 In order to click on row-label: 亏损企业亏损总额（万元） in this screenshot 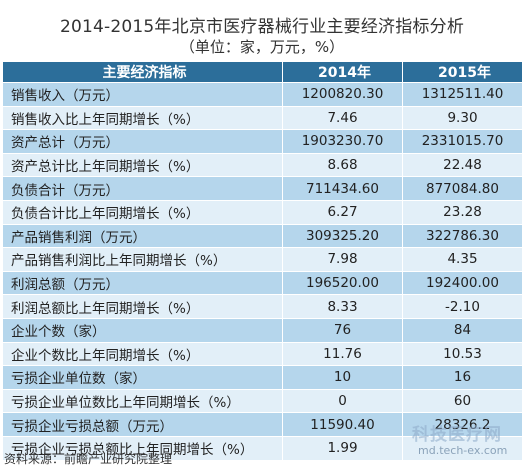, I will do `click(142, 424)`.